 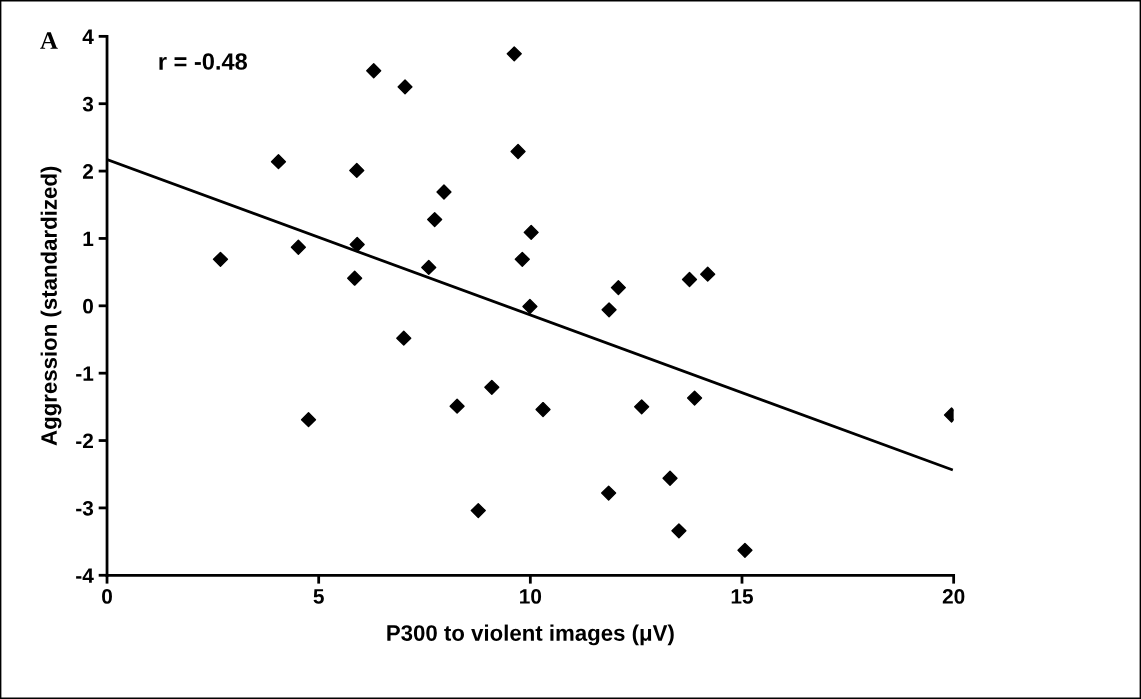 I want to click on y-tick-label: -3, so click(x=85, y=508).